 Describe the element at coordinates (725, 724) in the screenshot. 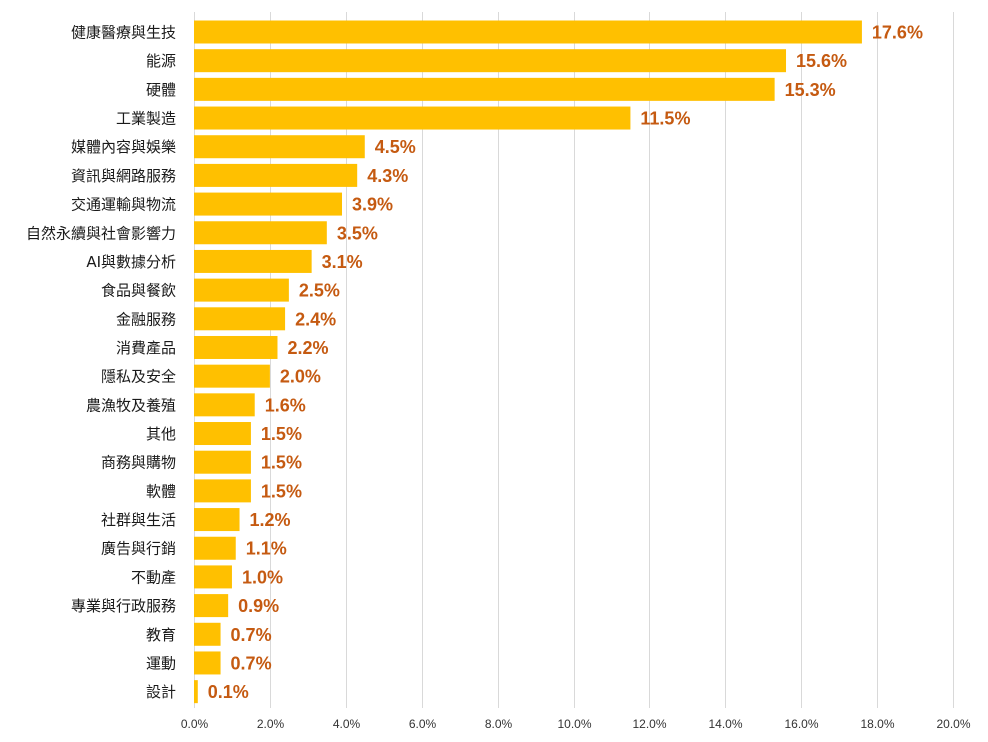

I see `x-tick-label: 14.0%` at that location.